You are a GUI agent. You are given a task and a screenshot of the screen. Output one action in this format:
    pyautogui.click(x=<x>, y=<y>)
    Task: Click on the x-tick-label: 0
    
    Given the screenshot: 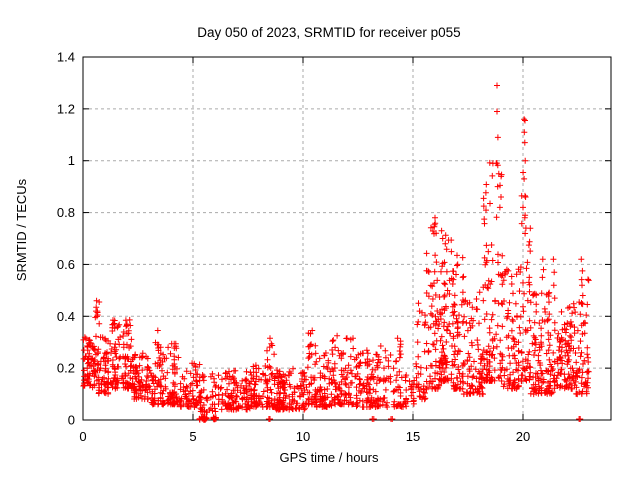 What is the action you would take?
    pyautogui.click(x=82, y=436)
    